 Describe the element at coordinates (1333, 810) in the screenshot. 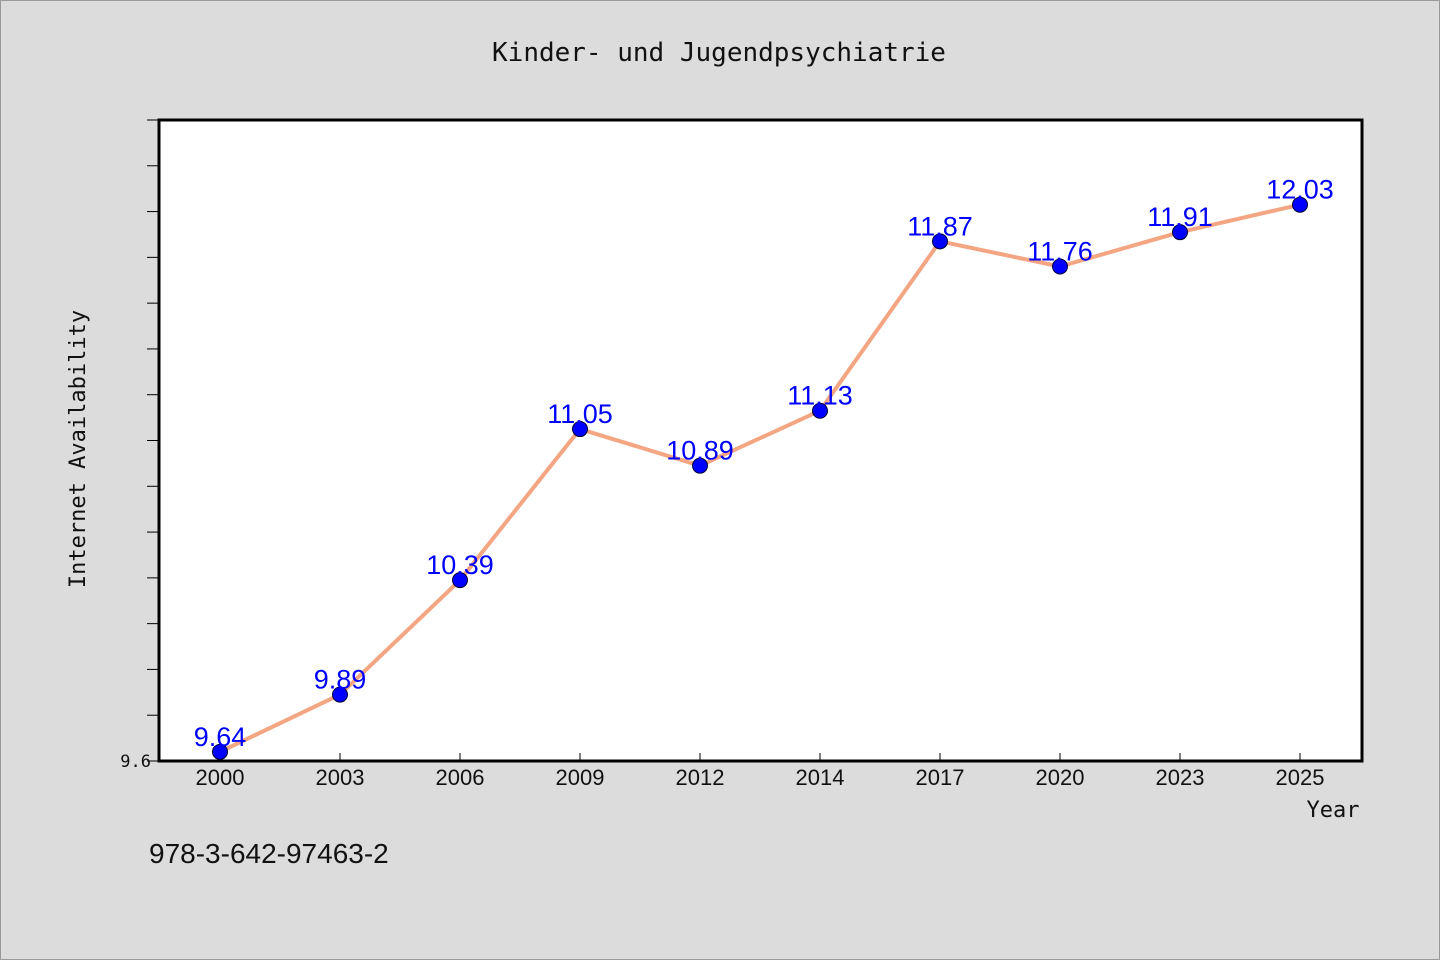

I see `x-axis-label: Year` at that location.